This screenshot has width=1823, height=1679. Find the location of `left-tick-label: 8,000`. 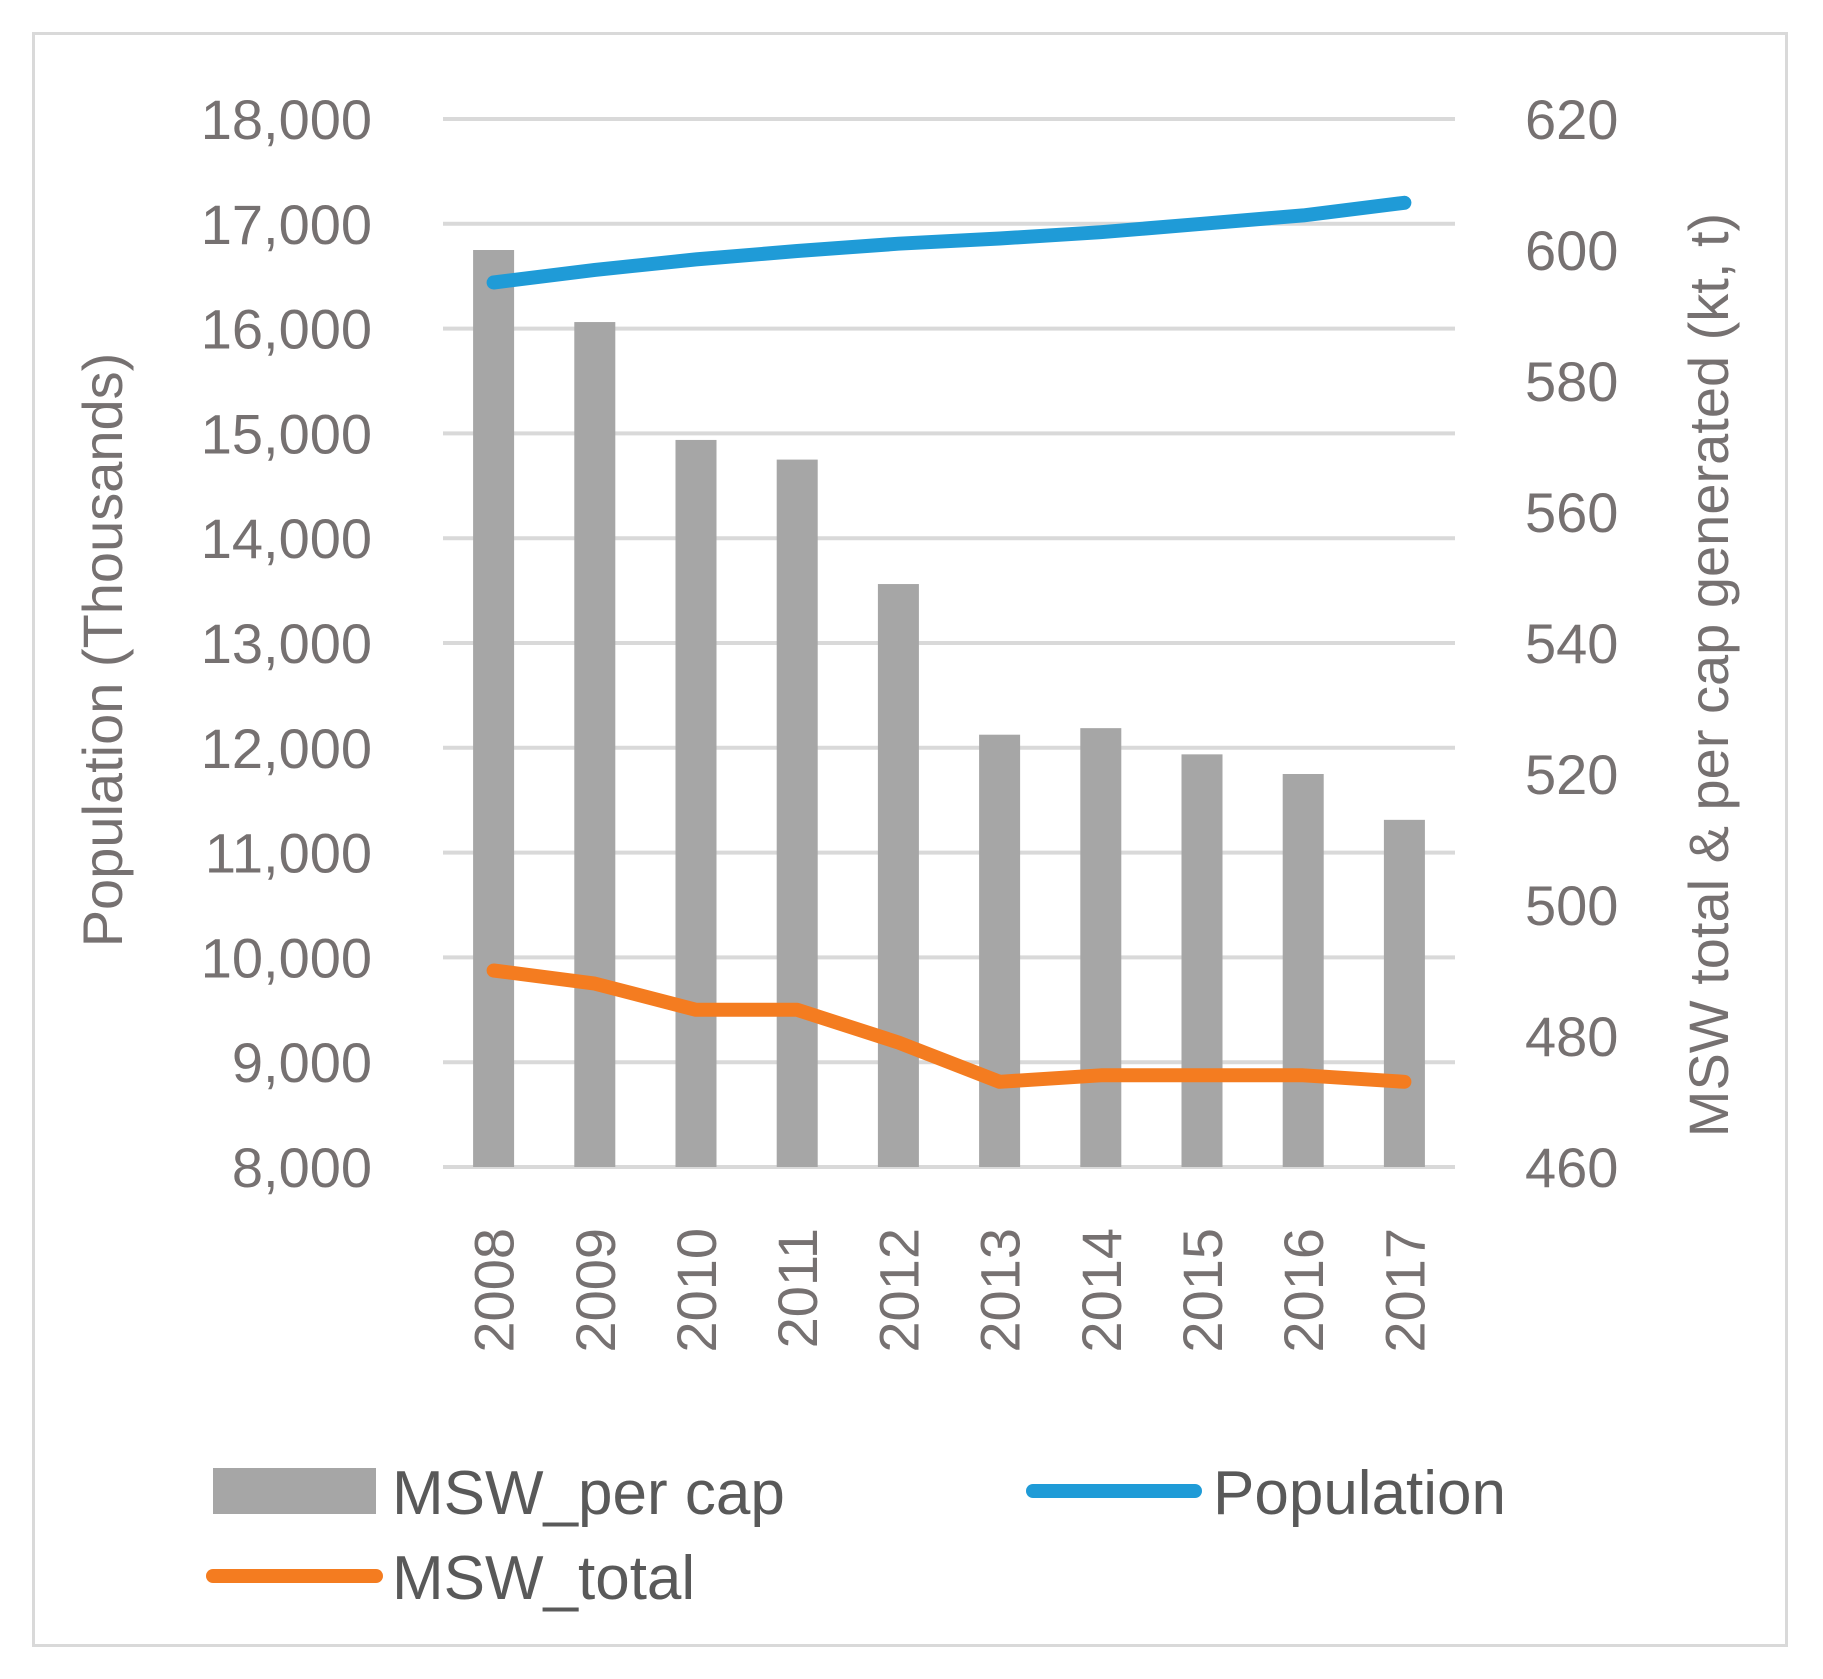

left-tick-label: 8,000 is located at coordinates (302, 1167).